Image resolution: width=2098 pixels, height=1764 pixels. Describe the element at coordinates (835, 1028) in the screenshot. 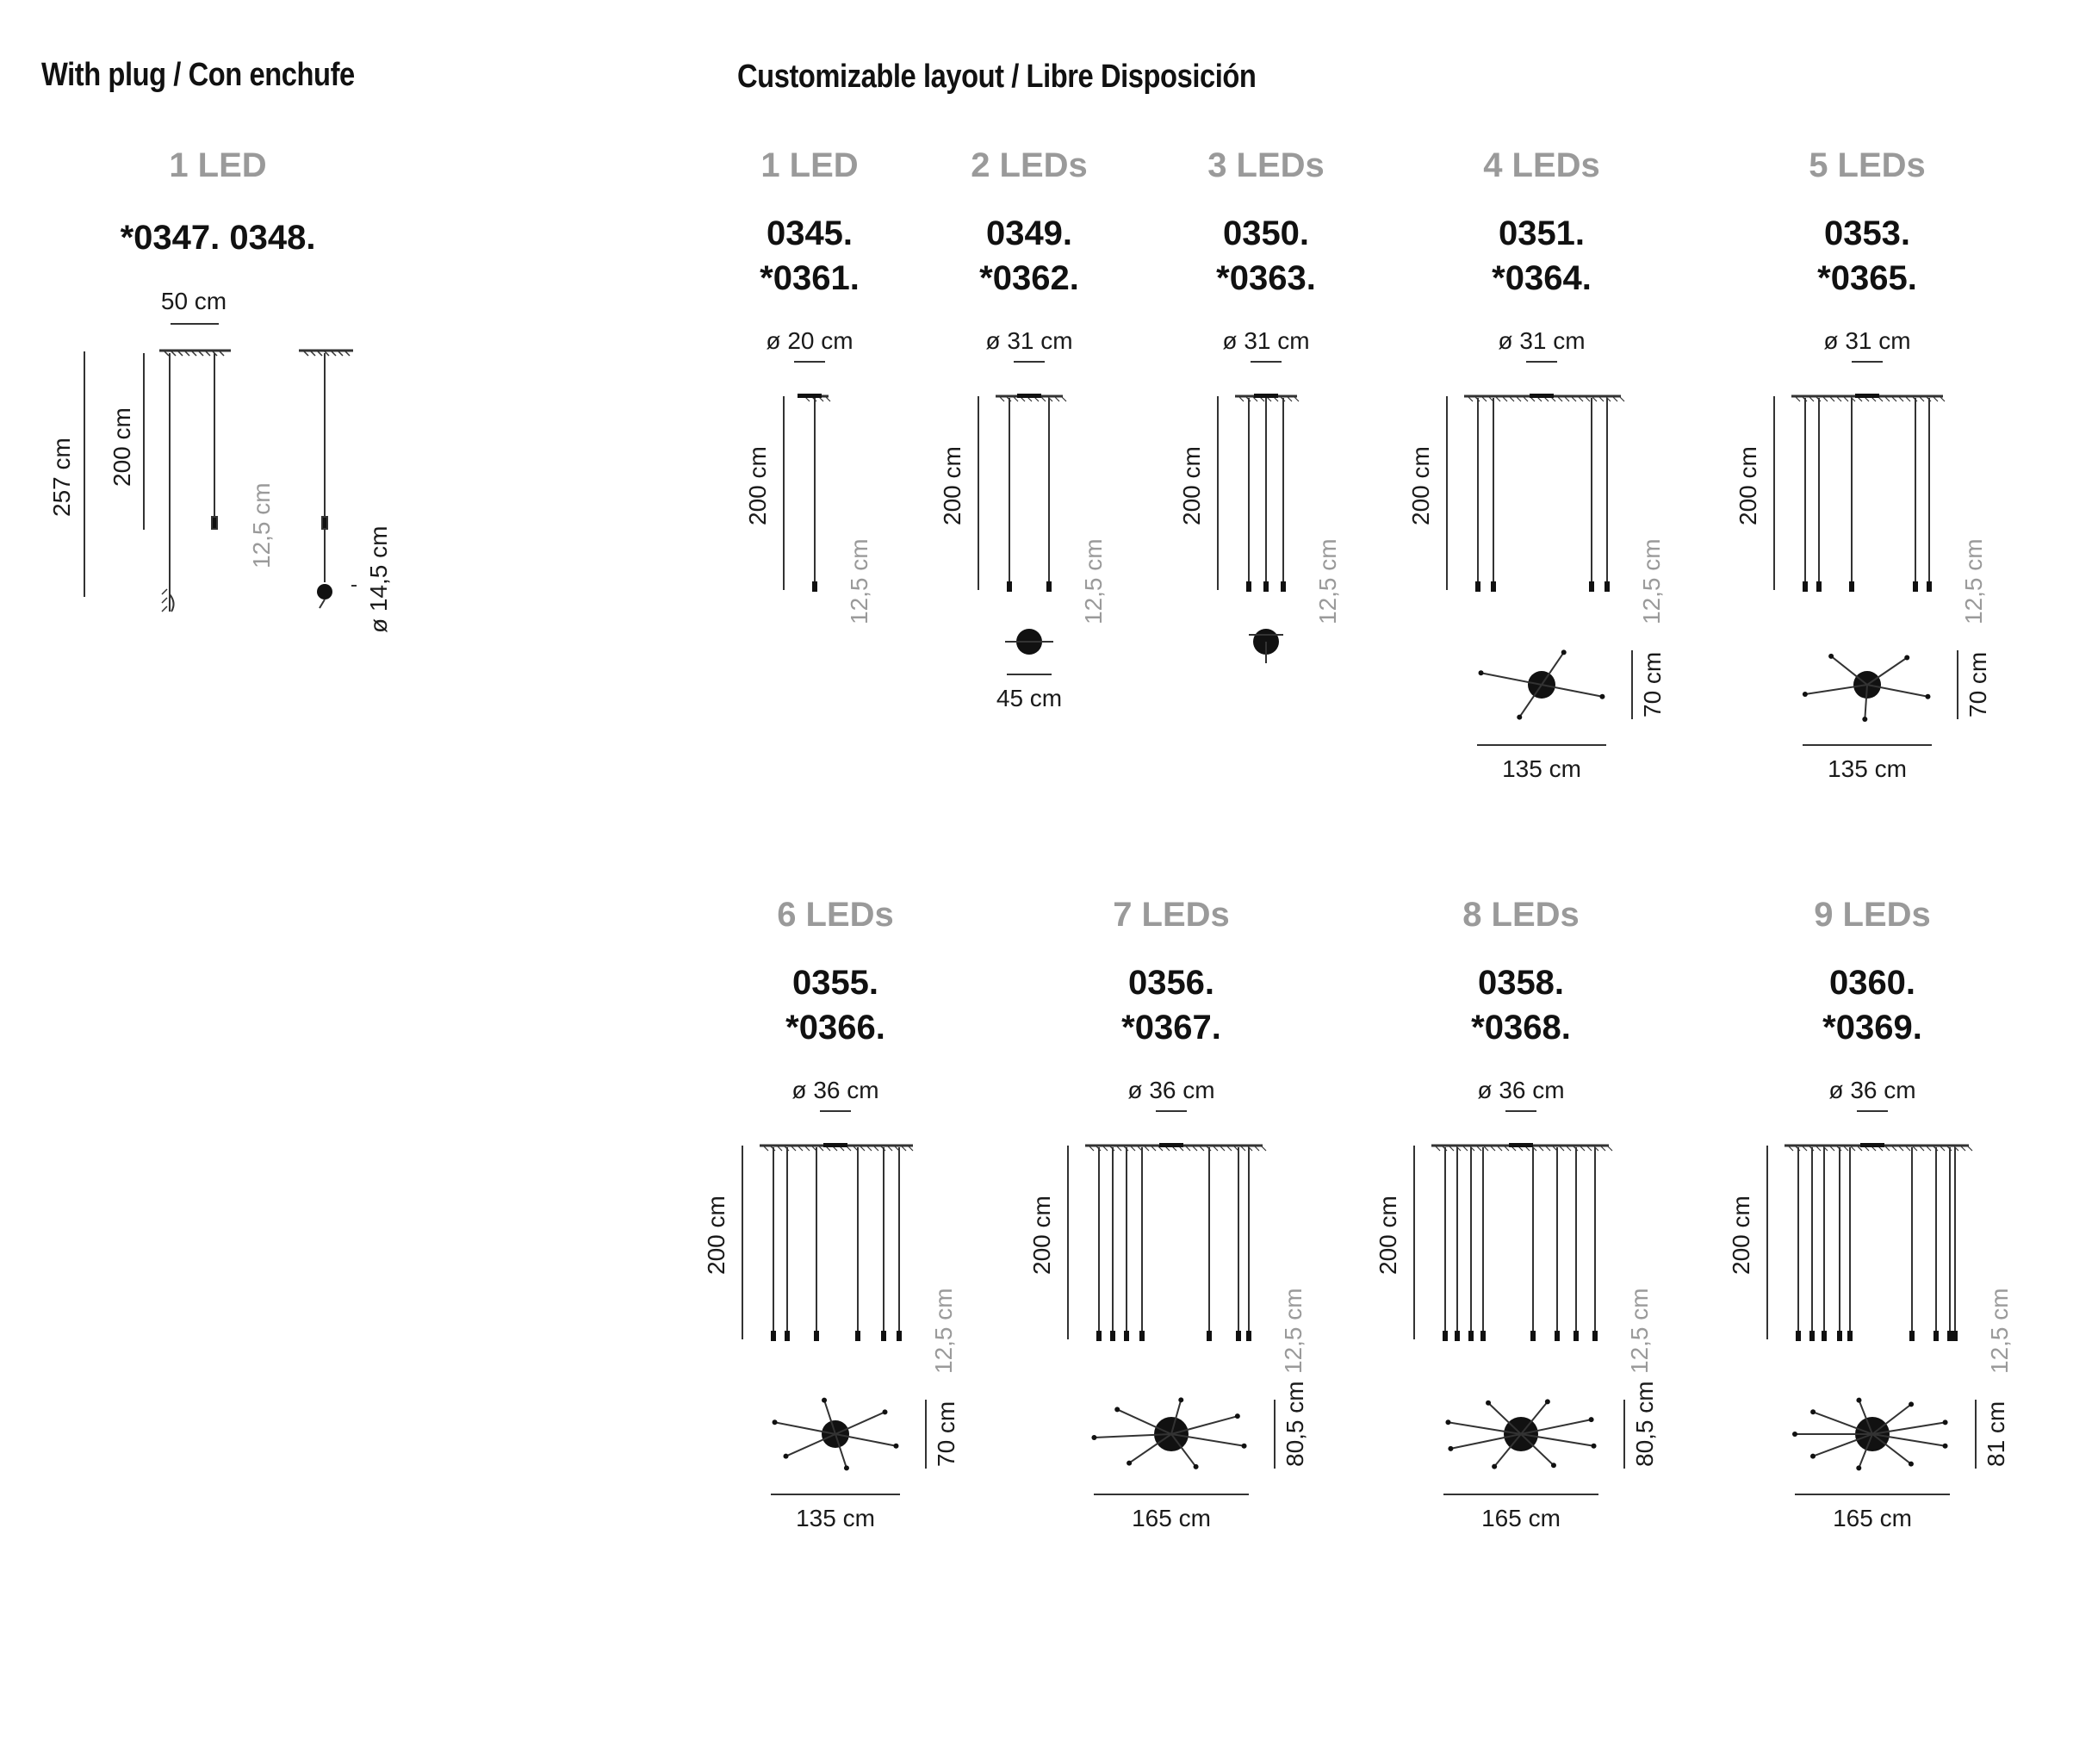

I see `config-code-secondary: *0366.` at that location.